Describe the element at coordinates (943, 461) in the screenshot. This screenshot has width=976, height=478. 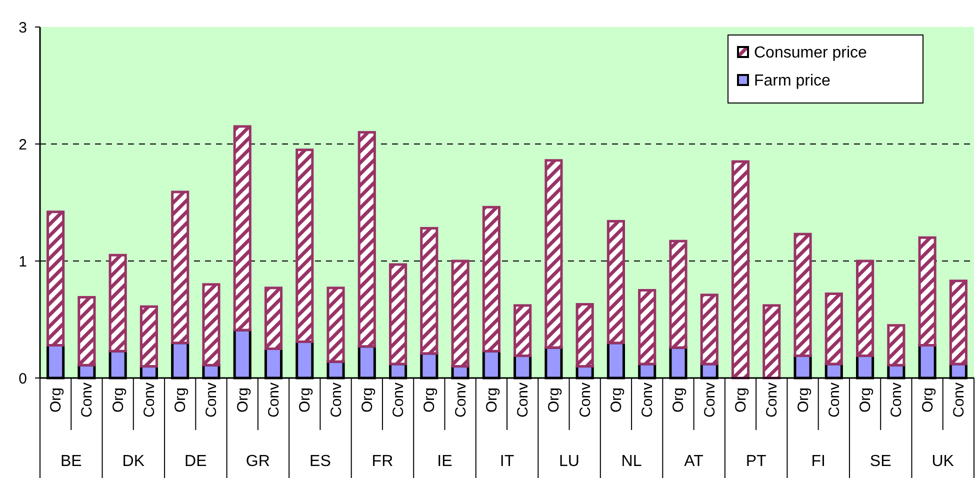
I see `text: UK` at that location.